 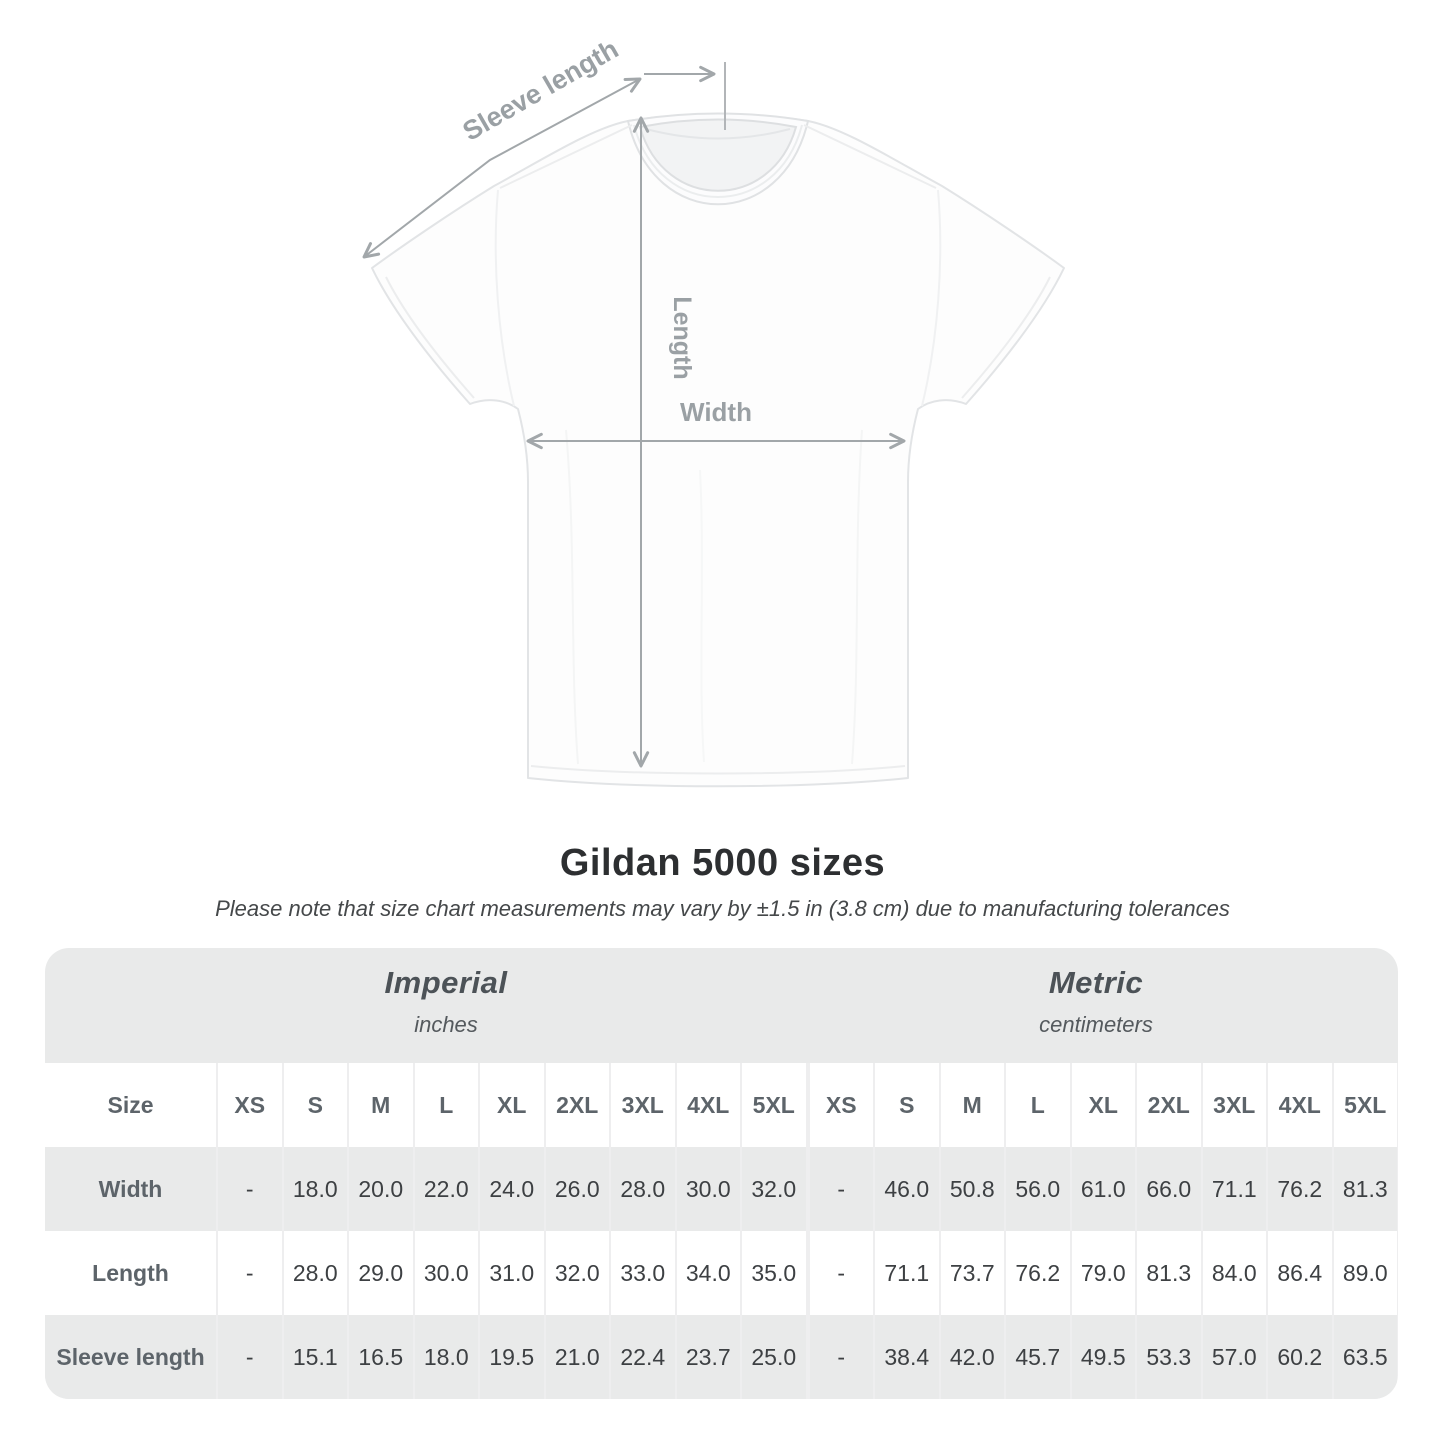 I want to click on value-cell: 73.7, so click(x=972, y=1273).